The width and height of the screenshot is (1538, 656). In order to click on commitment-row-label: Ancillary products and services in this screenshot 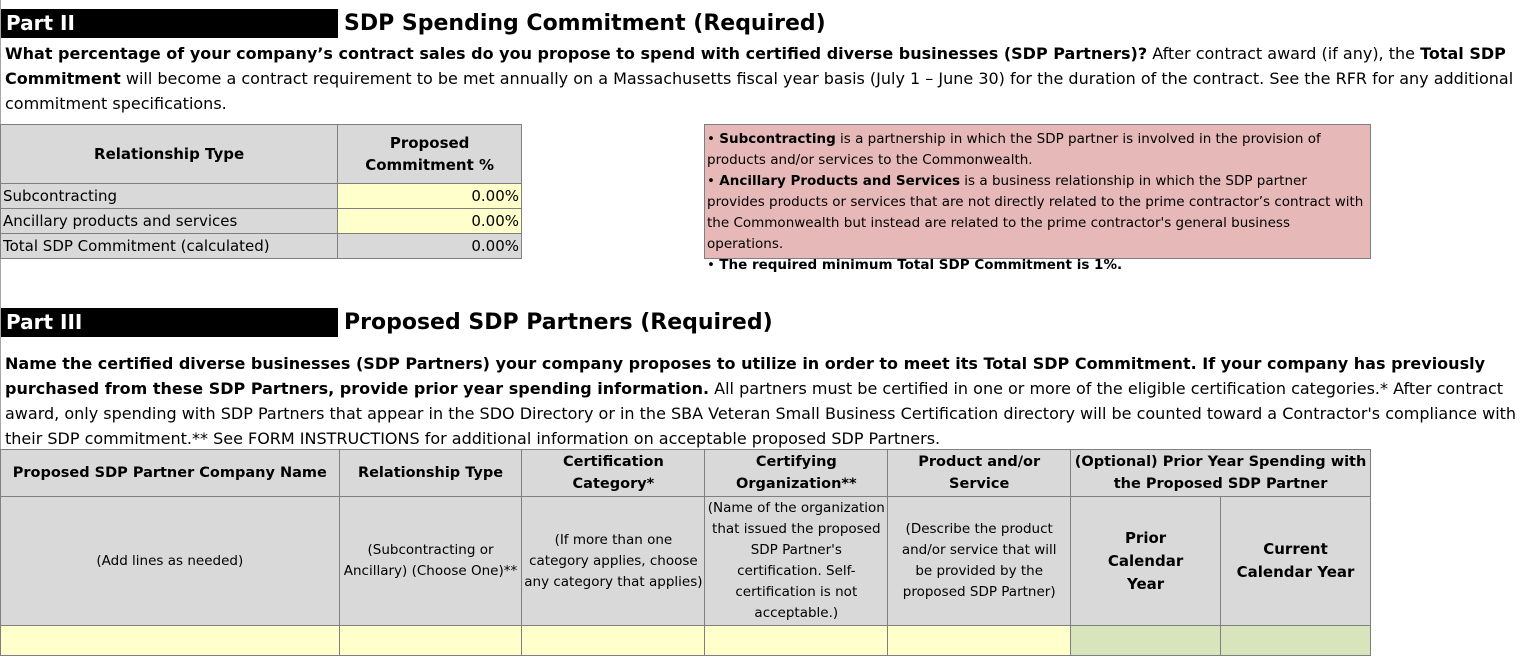, I will do `click(169, 221)`.